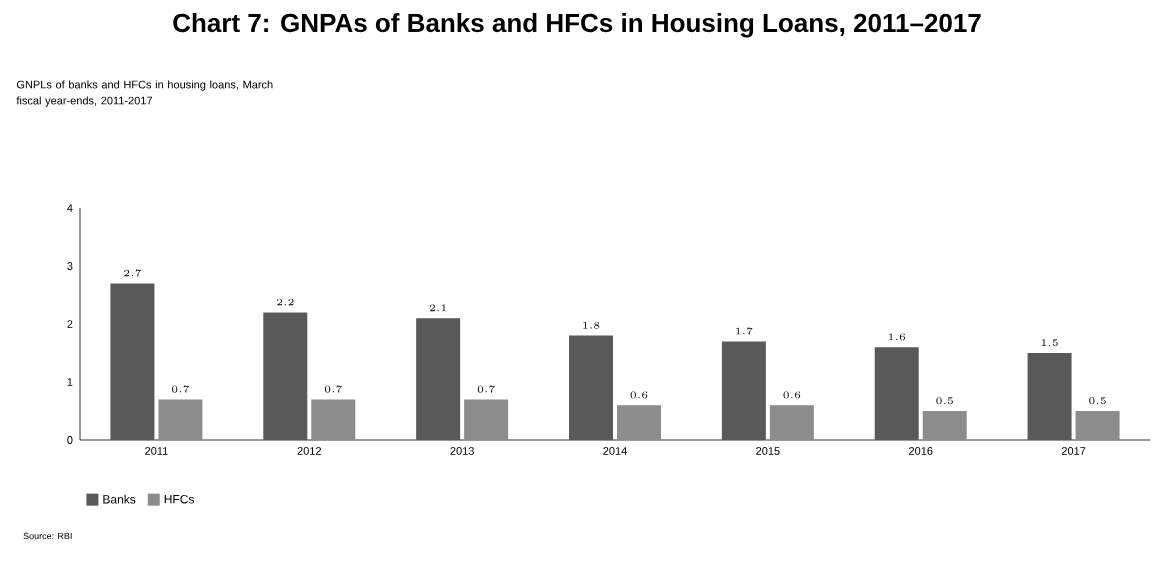 This screenshot has width=1154, height=562. Describe the element at coordinates (577, 25) in the screenshot. I see `chart-title: Chart 7: GNPAs of Banks and HFCs in Housing Loans, 2011–2017` at that location.